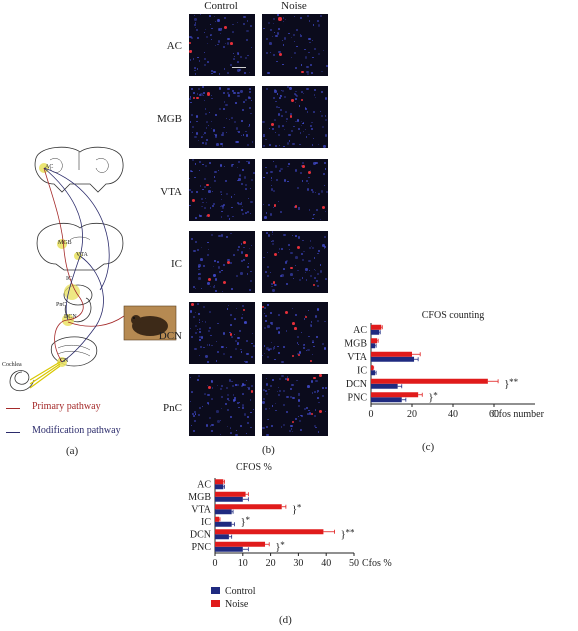 The width and height of the screenshot is (578, 631). What do you see at coordinates (271, 563) in the screenshot?
I see `x-tick-label: 20` at bounding box center [271, 563].